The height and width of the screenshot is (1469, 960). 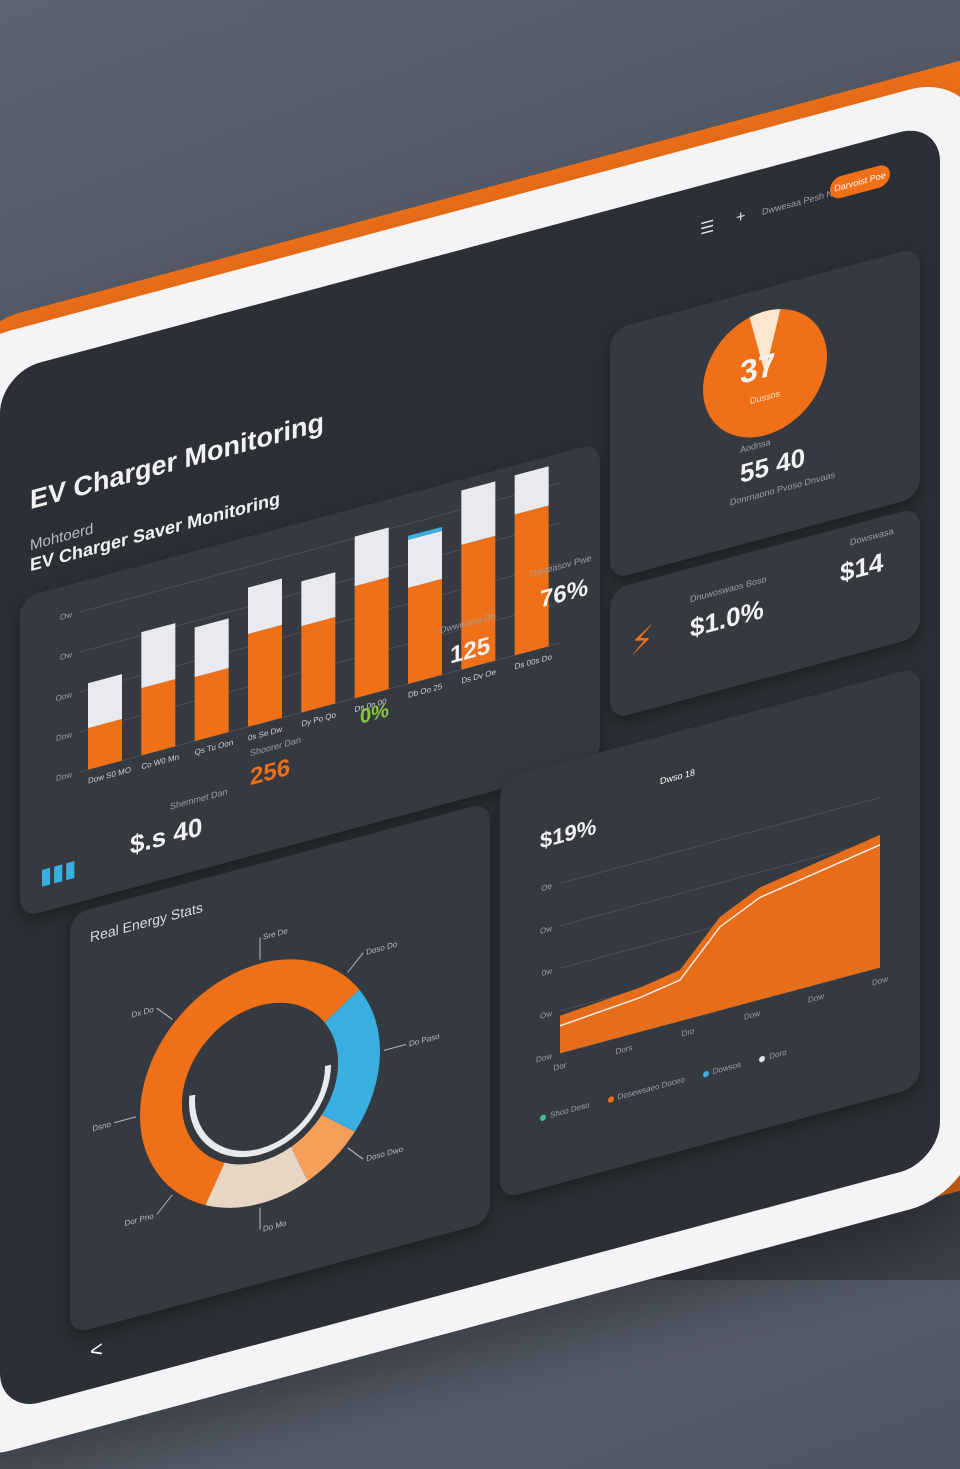 I want to click on area-x-tick: Dors, so click(x=624, y=1049).